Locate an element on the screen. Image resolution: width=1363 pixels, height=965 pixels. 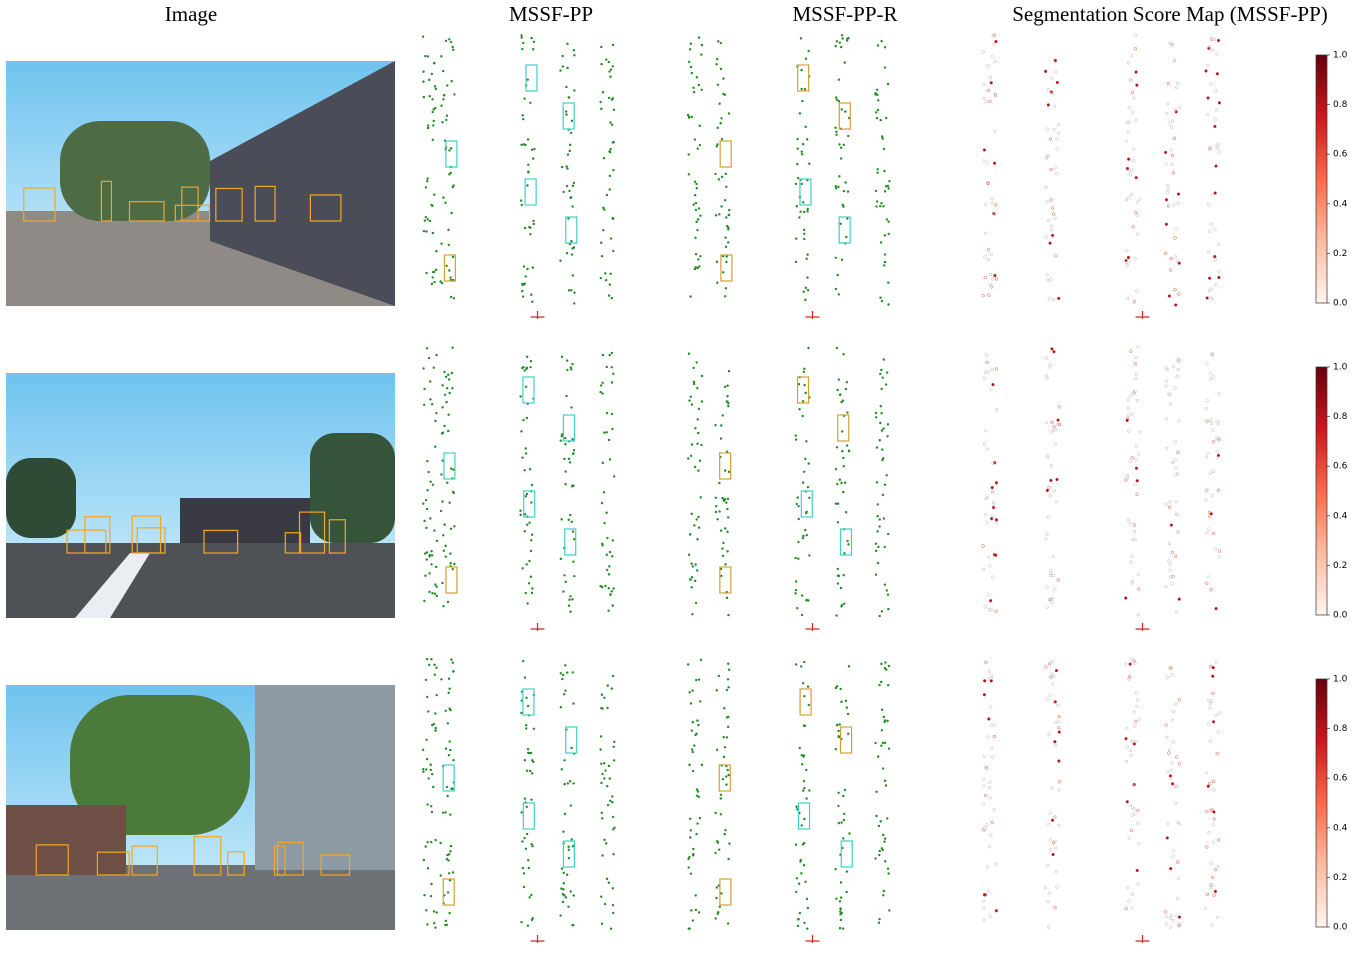
colorbar-tick-label: 0.8 is located at coordinates (1340, 729).